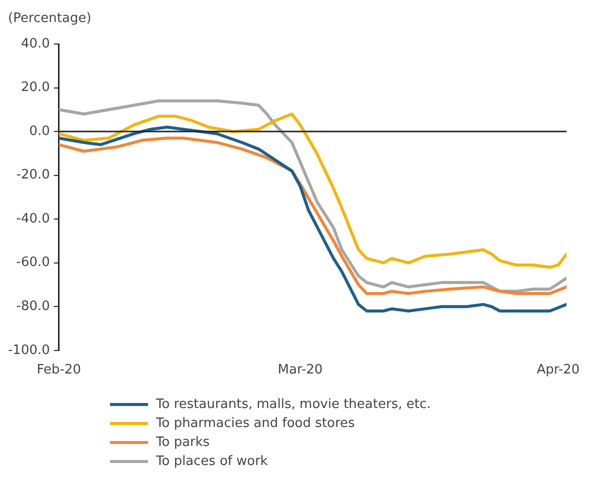 This screenshot has width=592, height=477. What do you see at coordinates (39, 131) in the screenshot?
I see `y-tick-label: 0.0` at bounding box center [39, 131].